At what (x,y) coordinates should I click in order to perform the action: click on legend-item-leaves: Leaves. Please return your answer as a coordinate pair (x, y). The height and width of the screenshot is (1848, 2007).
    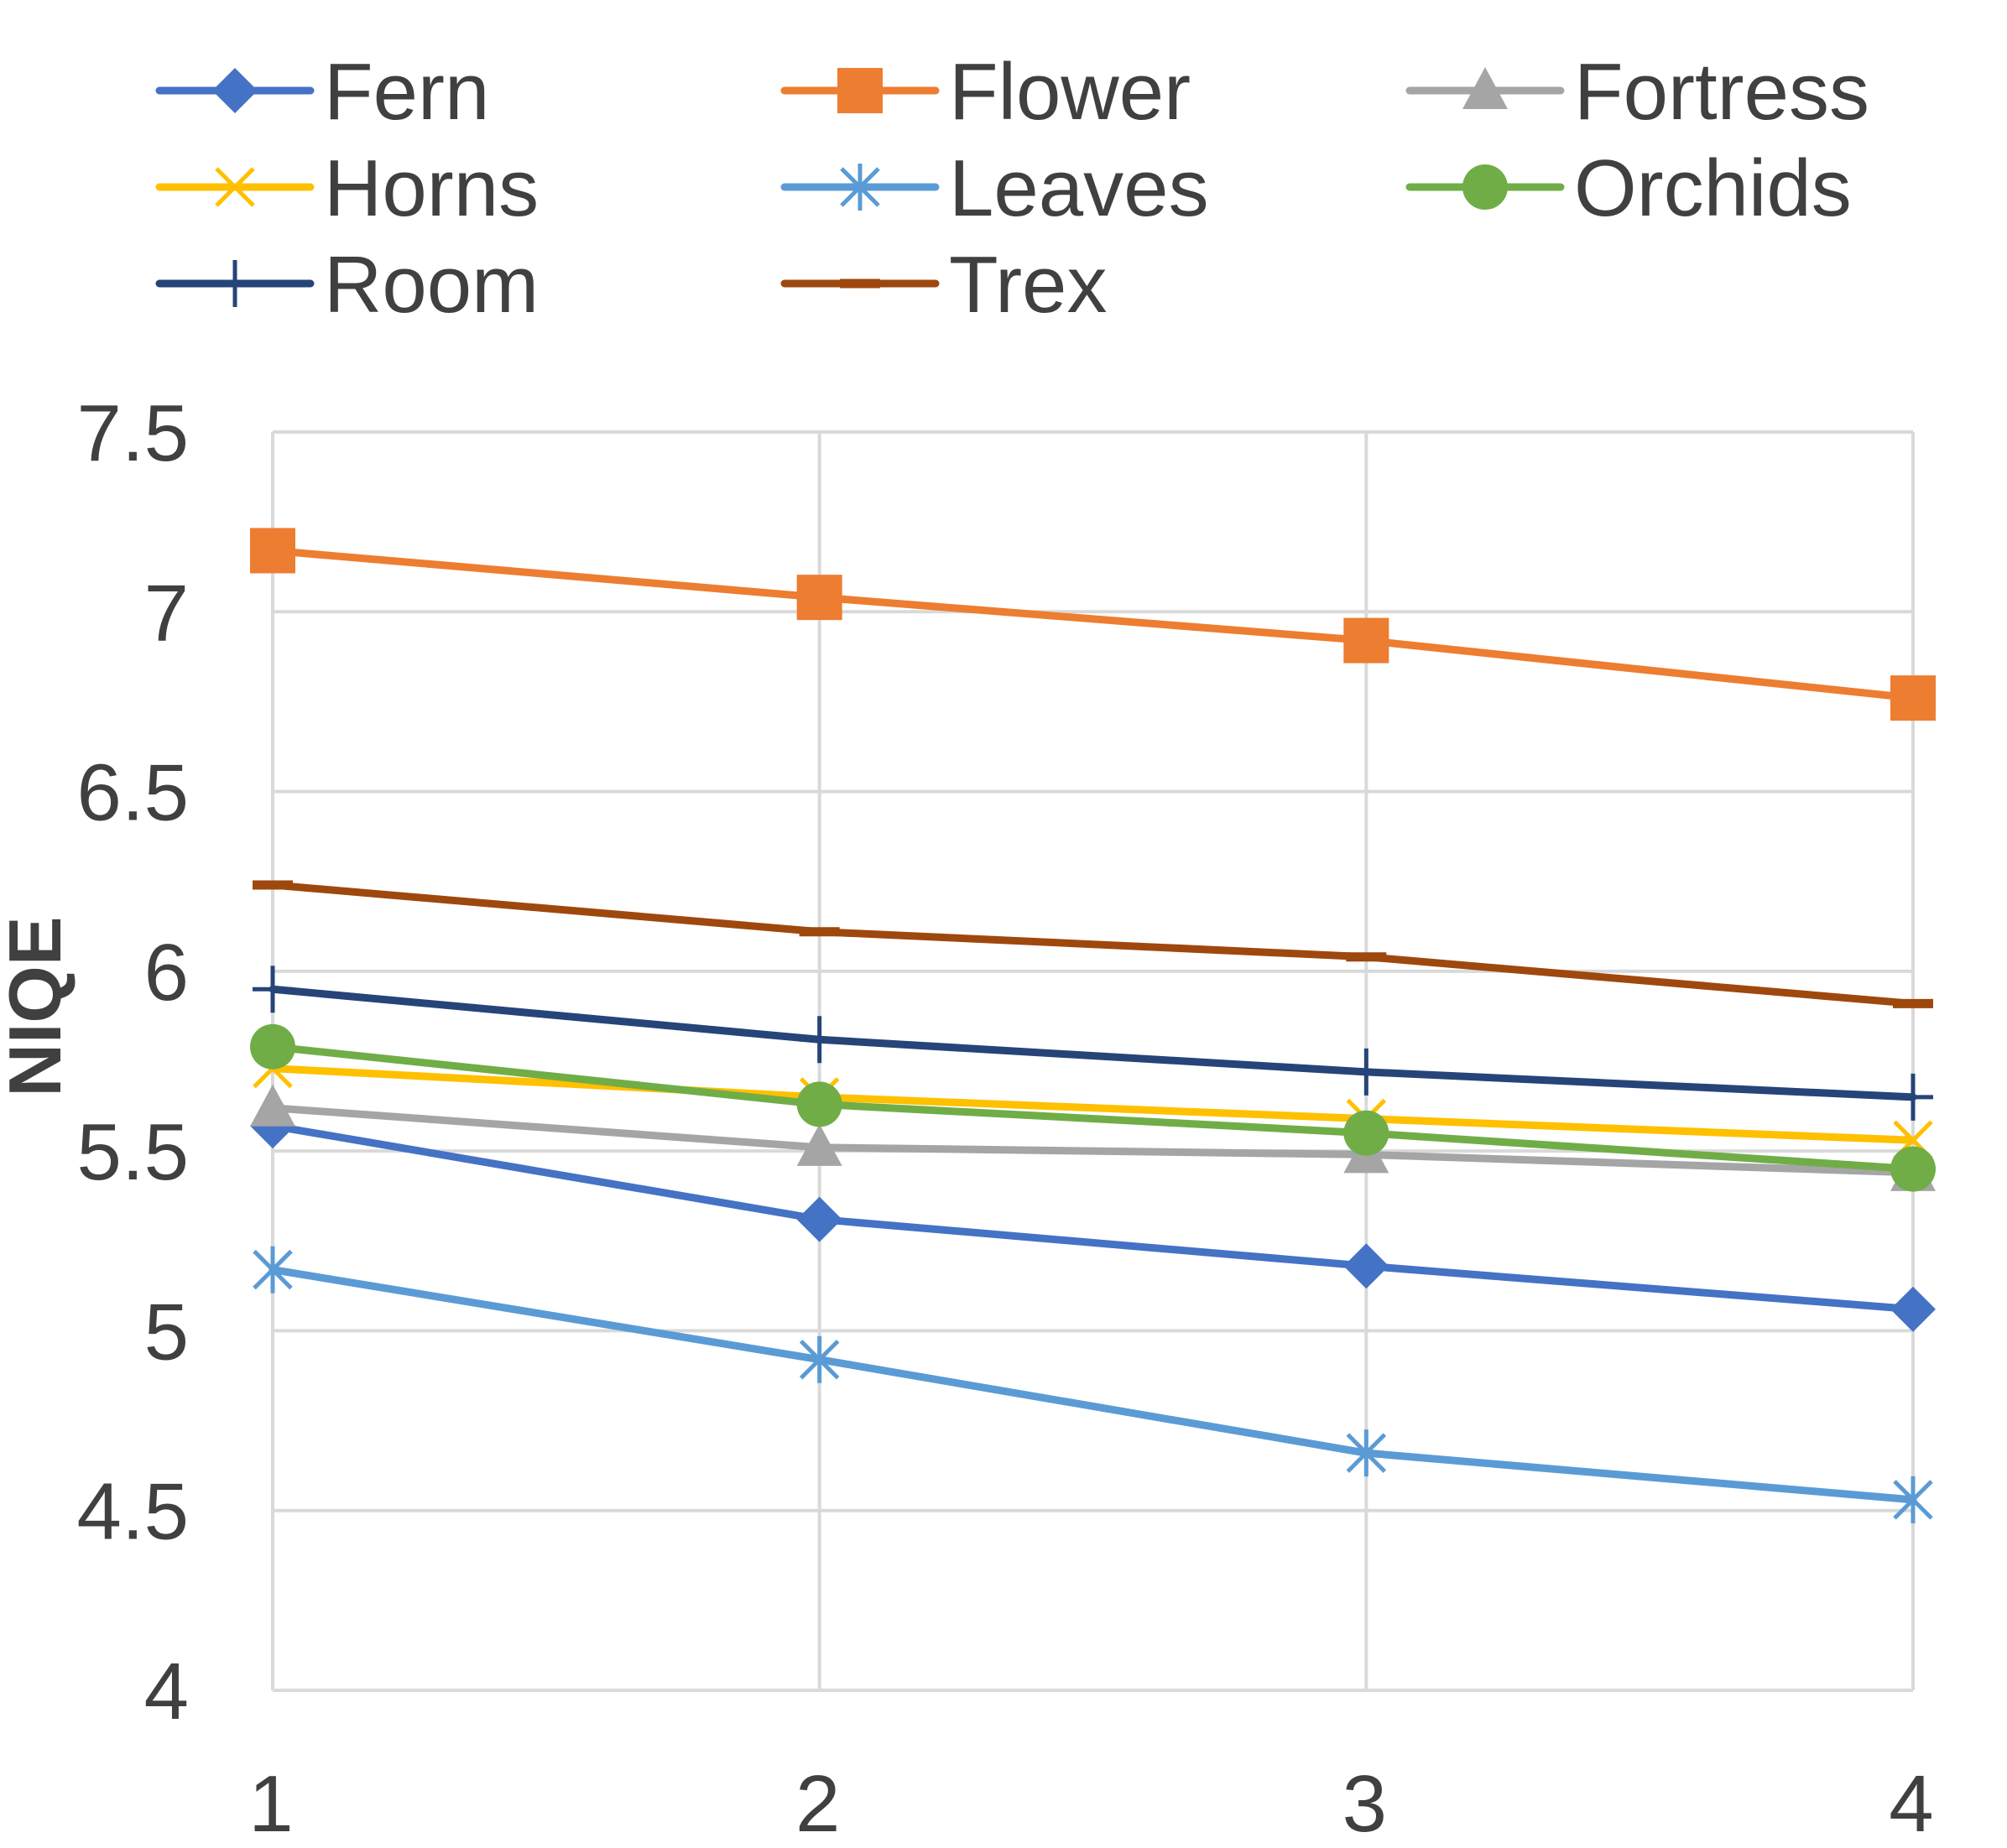
    Looking at the image, I should click on (994, 188).